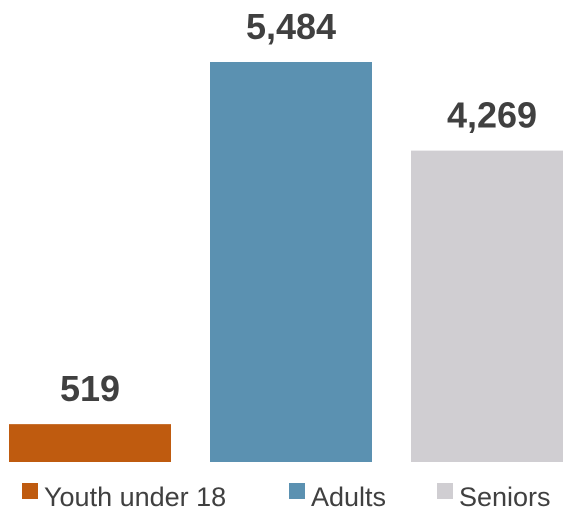 The width and height of the screenshot is (563, 511). Describe the element at coordinates (297, 491) in the screenshot. I see `legend-swatch-adults` at that location.